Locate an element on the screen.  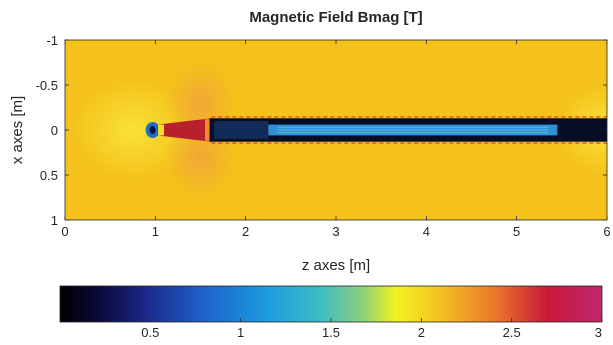
y-tick-label: 1 is located at coordinates (54, 220).